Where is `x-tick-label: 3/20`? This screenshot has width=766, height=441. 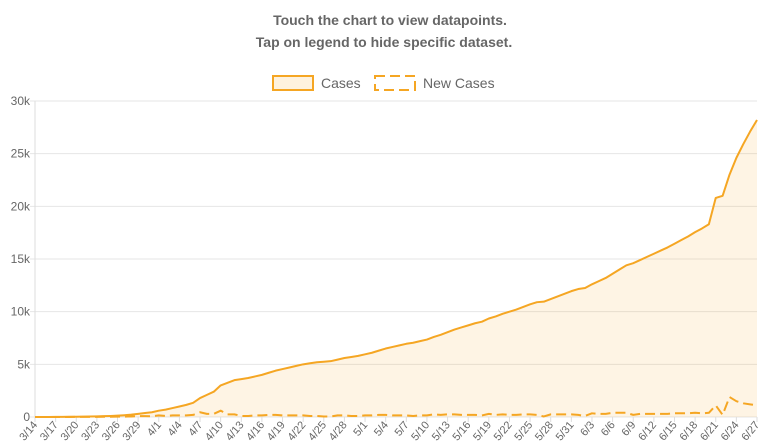 x-tick-label: 3/20 is located at coordinates (70, 430).